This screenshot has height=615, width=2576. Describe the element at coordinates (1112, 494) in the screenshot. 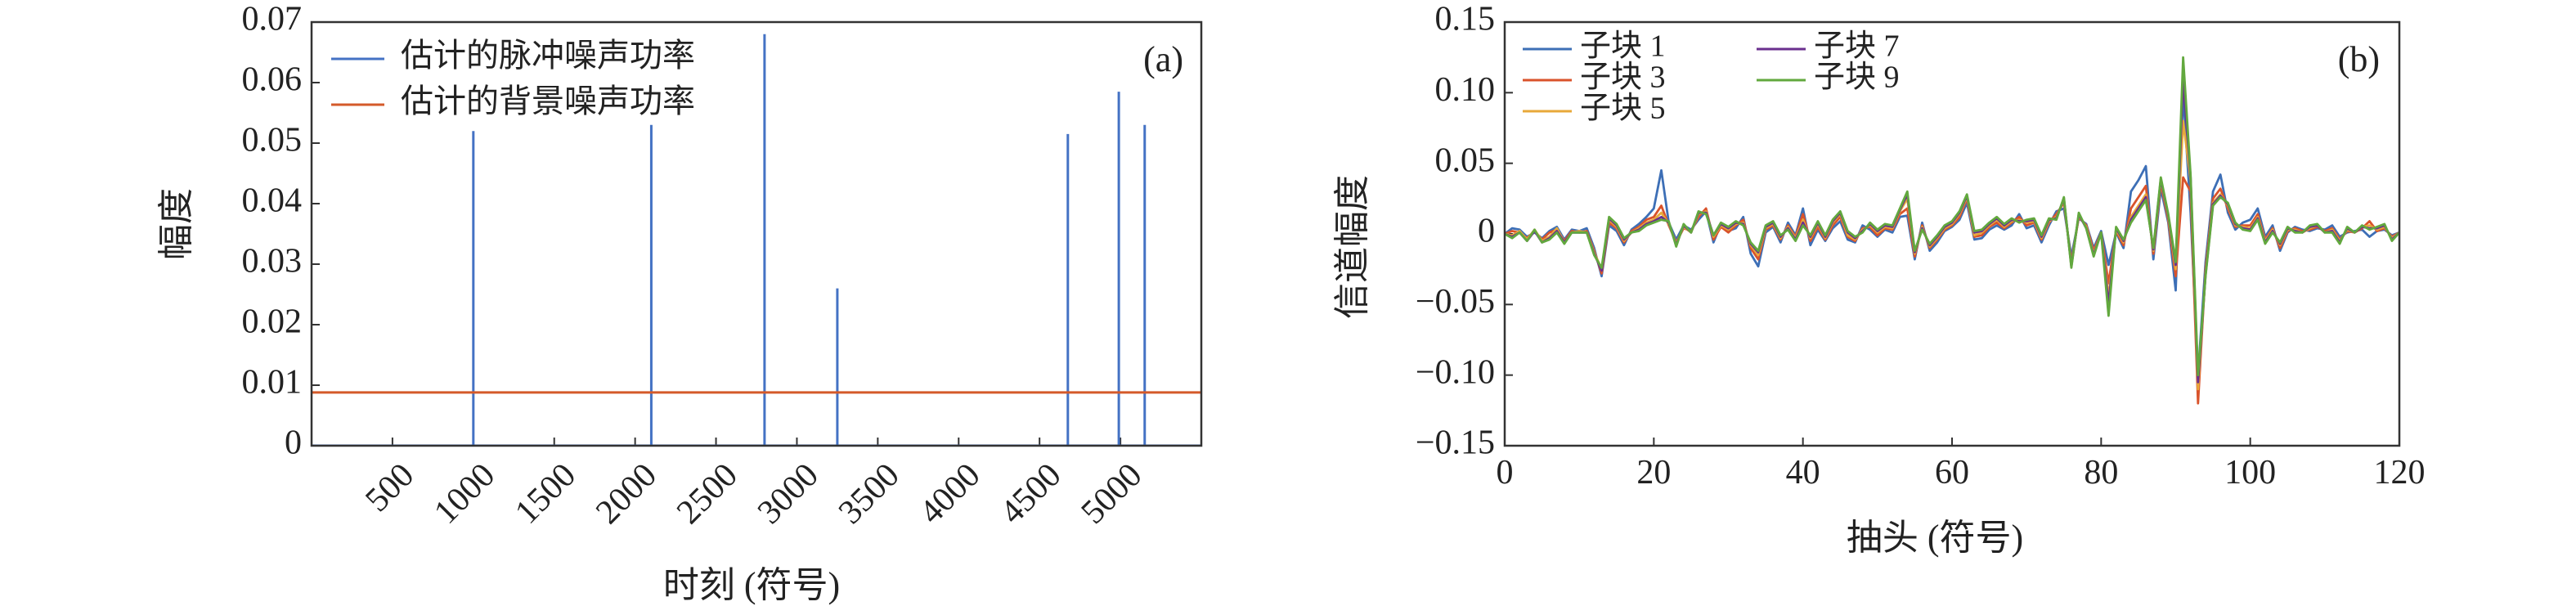

I see `a-xtick-label: 5000` at that location.